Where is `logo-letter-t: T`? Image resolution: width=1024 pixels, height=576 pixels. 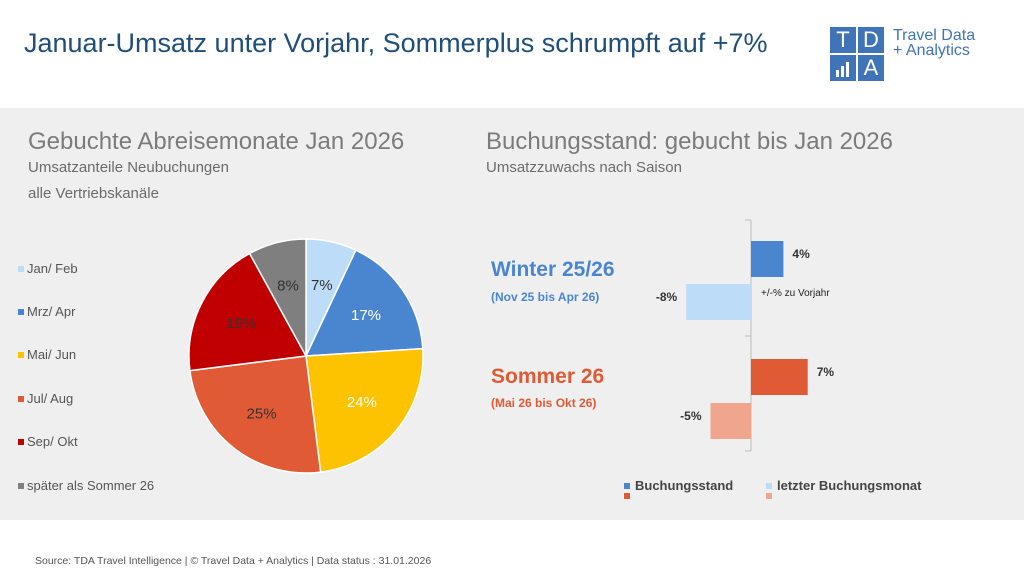 logo-letter-t: T is located at coordinates (843, 40).